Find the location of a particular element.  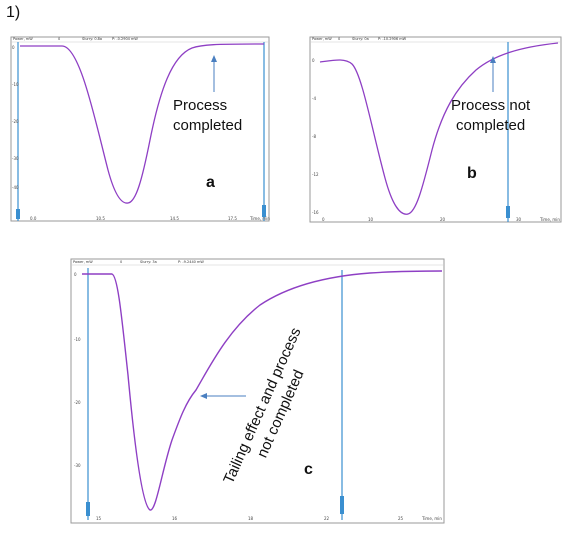

panel-b-ytick-0: 0 is located at coordinates (313, 60).